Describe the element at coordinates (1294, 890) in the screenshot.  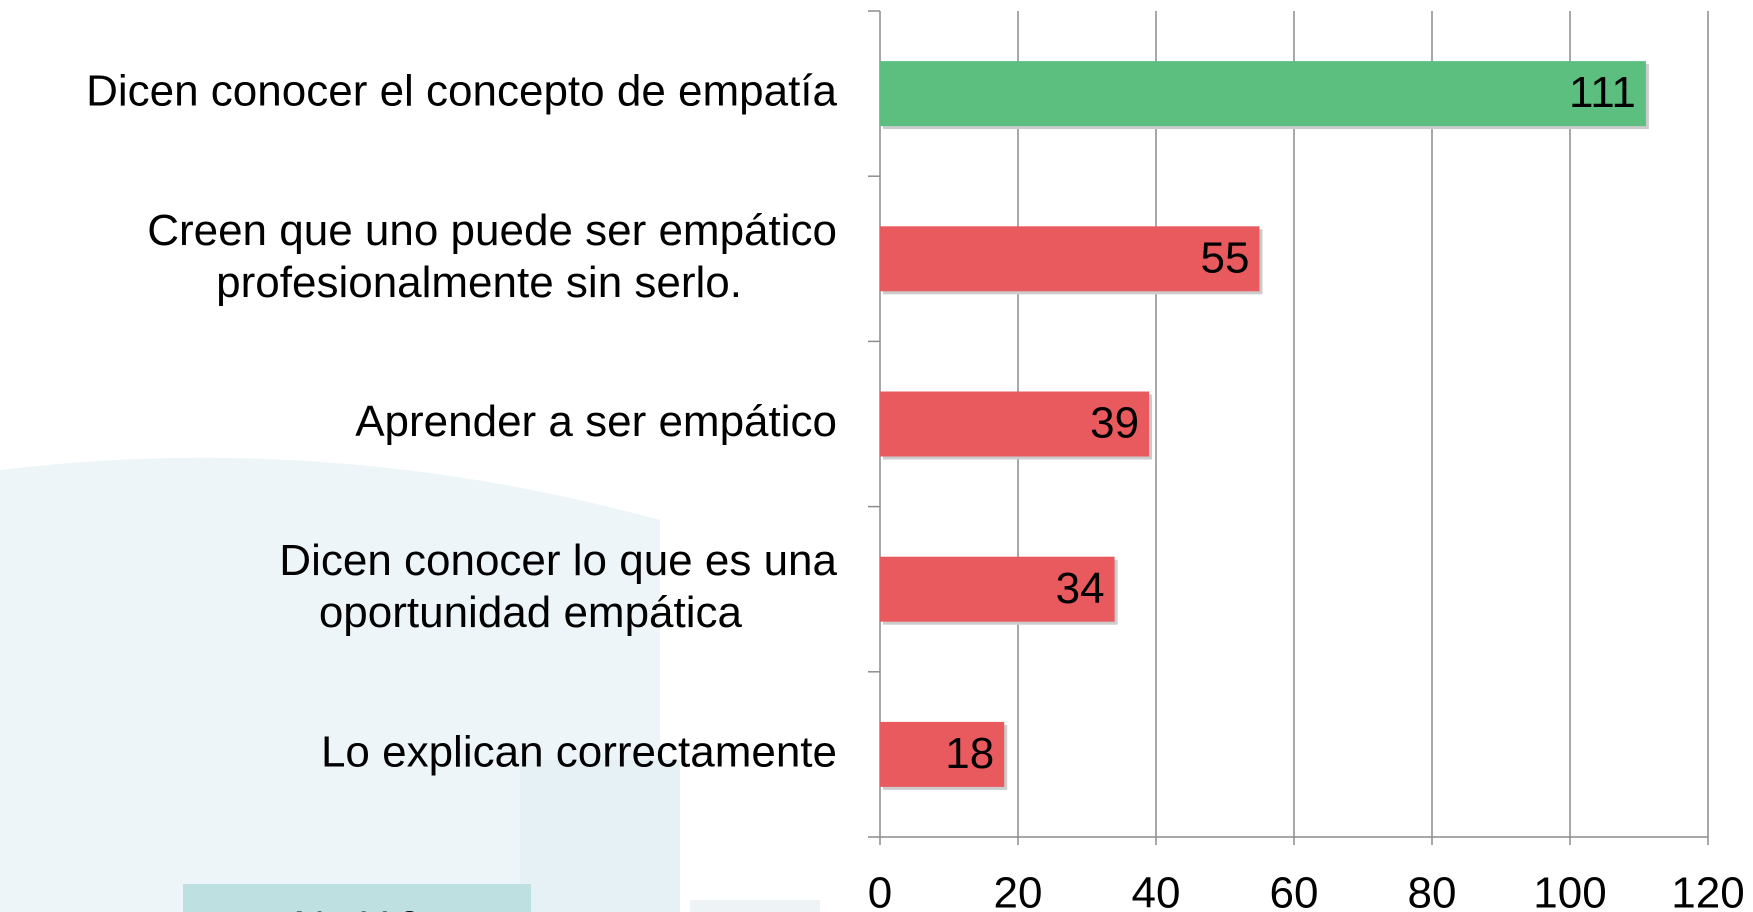
I see `x-tick-label: 60` at that location.